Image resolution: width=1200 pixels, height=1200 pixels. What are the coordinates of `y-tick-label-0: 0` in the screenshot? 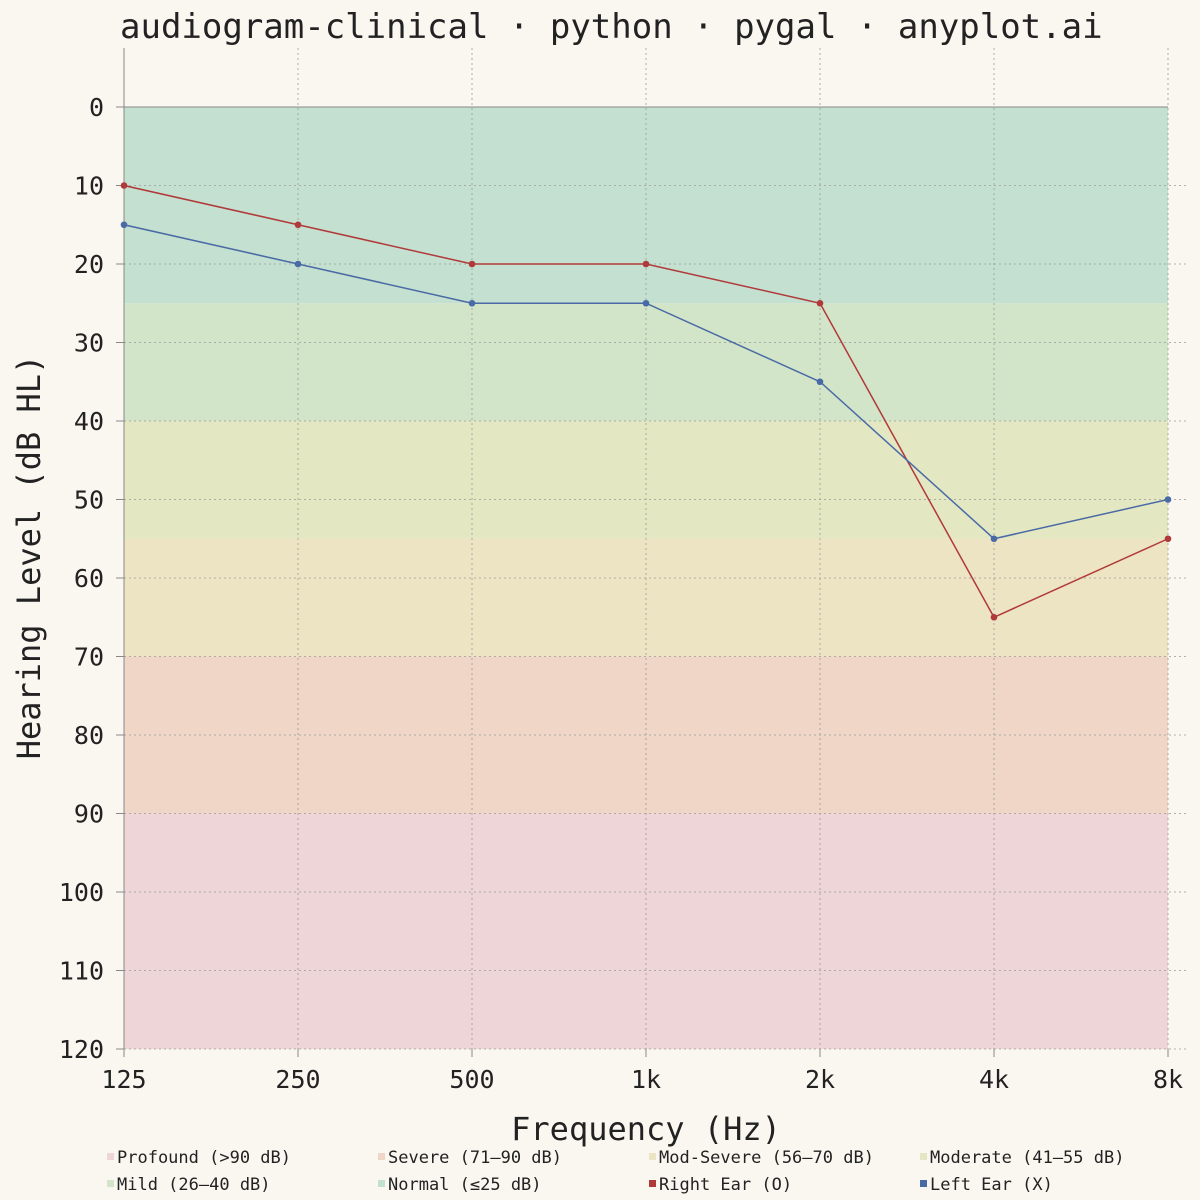 It's located at (96, 107).